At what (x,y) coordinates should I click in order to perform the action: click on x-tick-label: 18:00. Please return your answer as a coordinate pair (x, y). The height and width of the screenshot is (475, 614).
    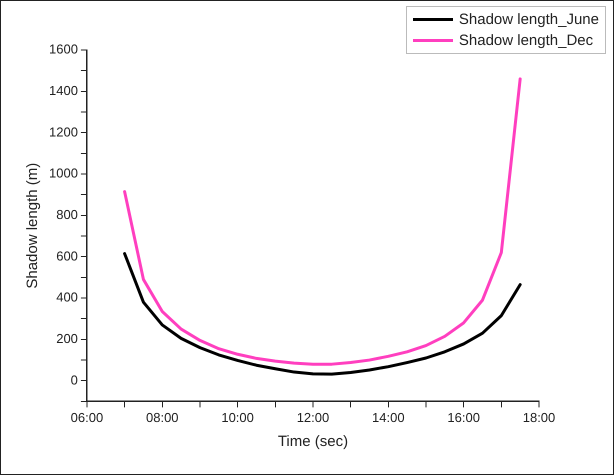
    Looking at the image, I should click on (539, 417).